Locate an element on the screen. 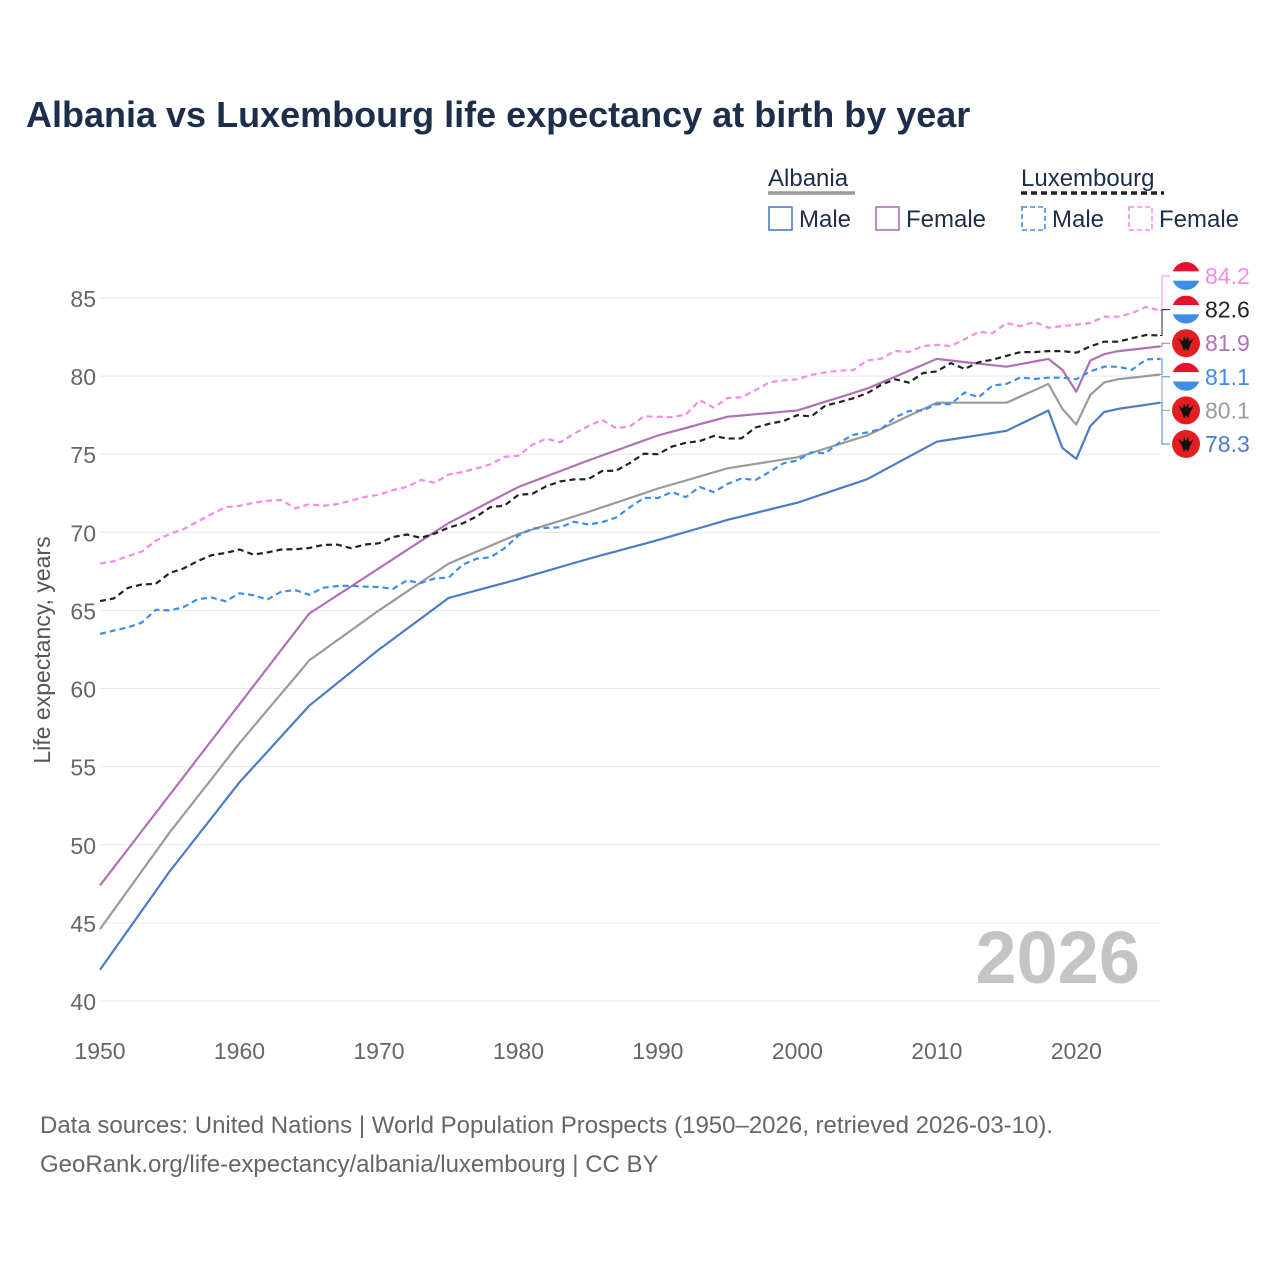  year-watermark: 2026 is located at coordinates (1057, 957).